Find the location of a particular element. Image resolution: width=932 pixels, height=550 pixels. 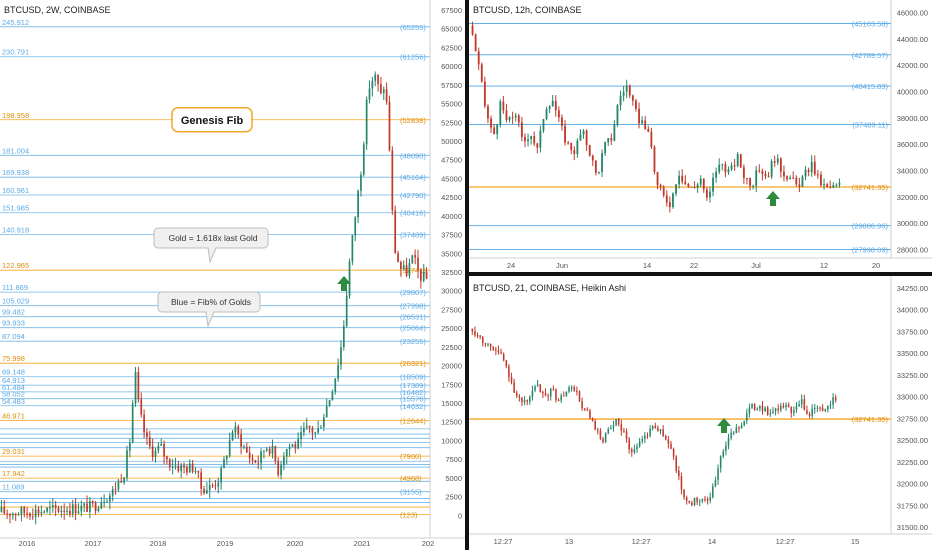

genesis-fib-label-box is located at coordinates (212, 120).